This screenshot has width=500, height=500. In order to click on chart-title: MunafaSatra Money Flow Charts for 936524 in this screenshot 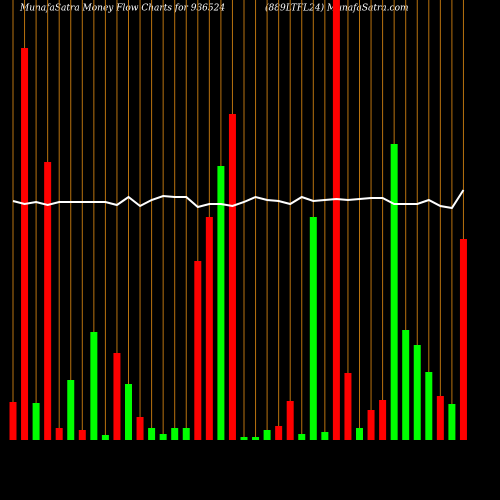, I will do `click(122, 9)`.